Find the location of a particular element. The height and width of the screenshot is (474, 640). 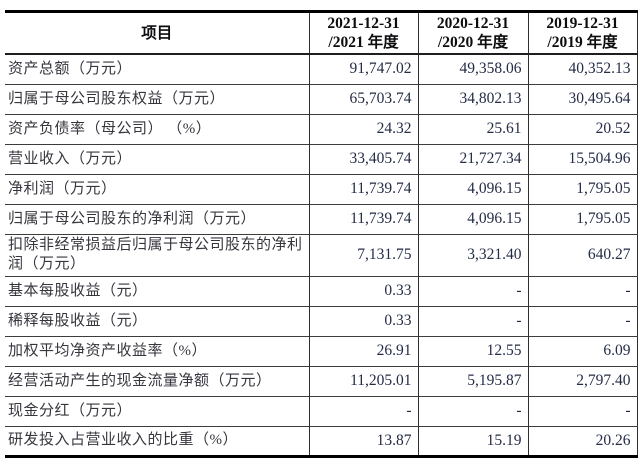

value-2021: 33,405.74 is located at coordinates (363, 158).